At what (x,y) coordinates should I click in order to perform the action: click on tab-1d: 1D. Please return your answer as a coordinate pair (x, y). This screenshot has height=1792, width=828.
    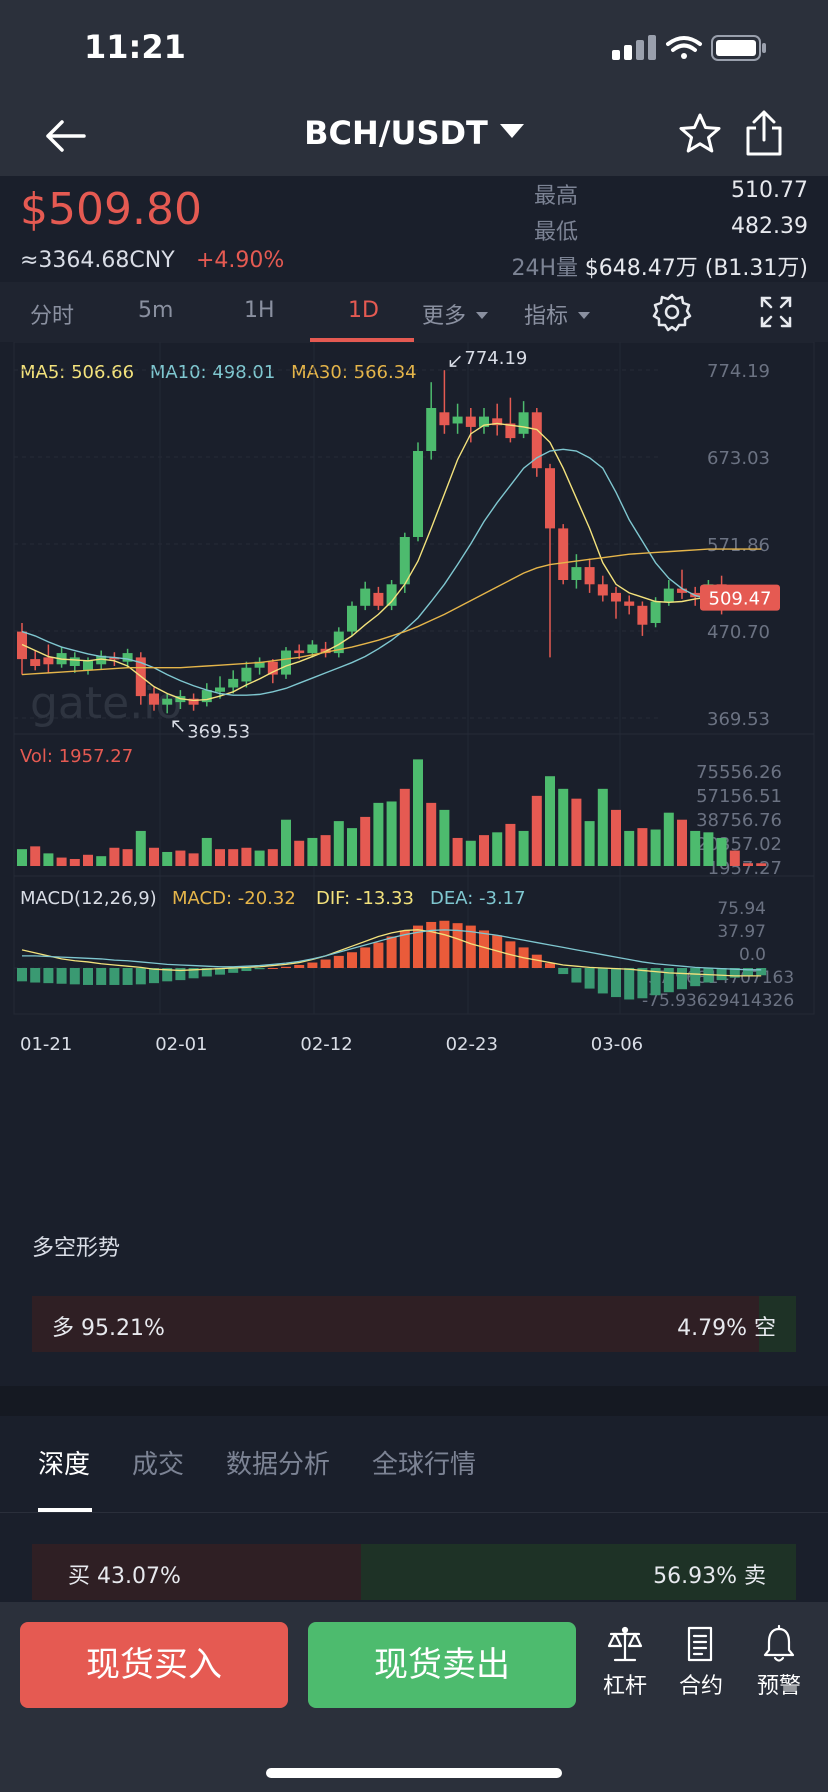
    Looking at the image, I should click on (363, 310).